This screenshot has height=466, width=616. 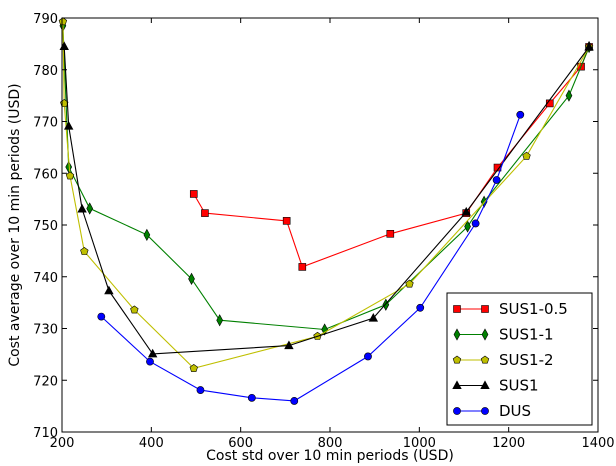 What do you see at coordinates (45, 381) in the screenshot?
I see `y-tick-label: 720` at bounding box center [45, 381].